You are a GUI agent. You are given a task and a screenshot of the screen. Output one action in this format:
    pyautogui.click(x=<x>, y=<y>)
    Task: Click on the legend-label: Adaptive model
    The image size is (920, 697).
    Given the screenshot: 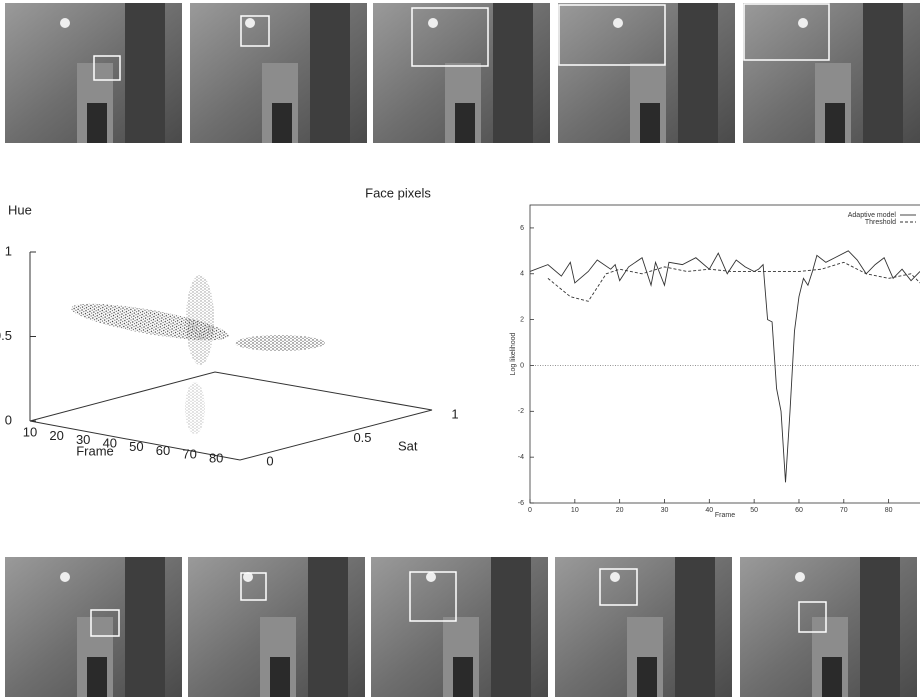 What is the action you would take?
    pyautogui.click(x=872, y=215)
    